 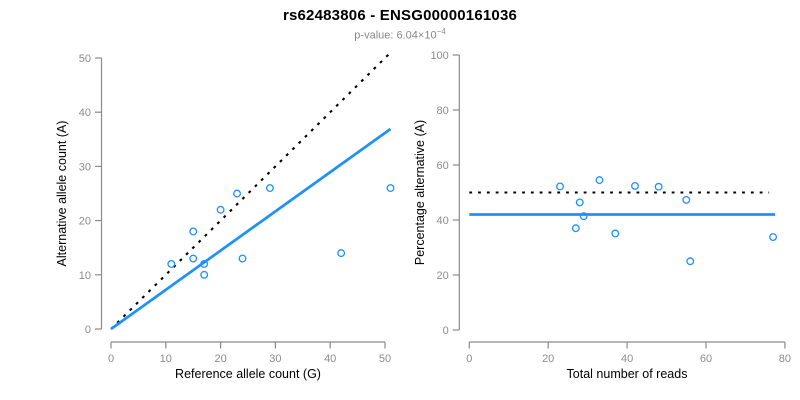 What do you see at coordinates (420, 192) in the screenshot?
I see `y-axis-label: Percentage alternative (A)` at bounding box center [420, 192].